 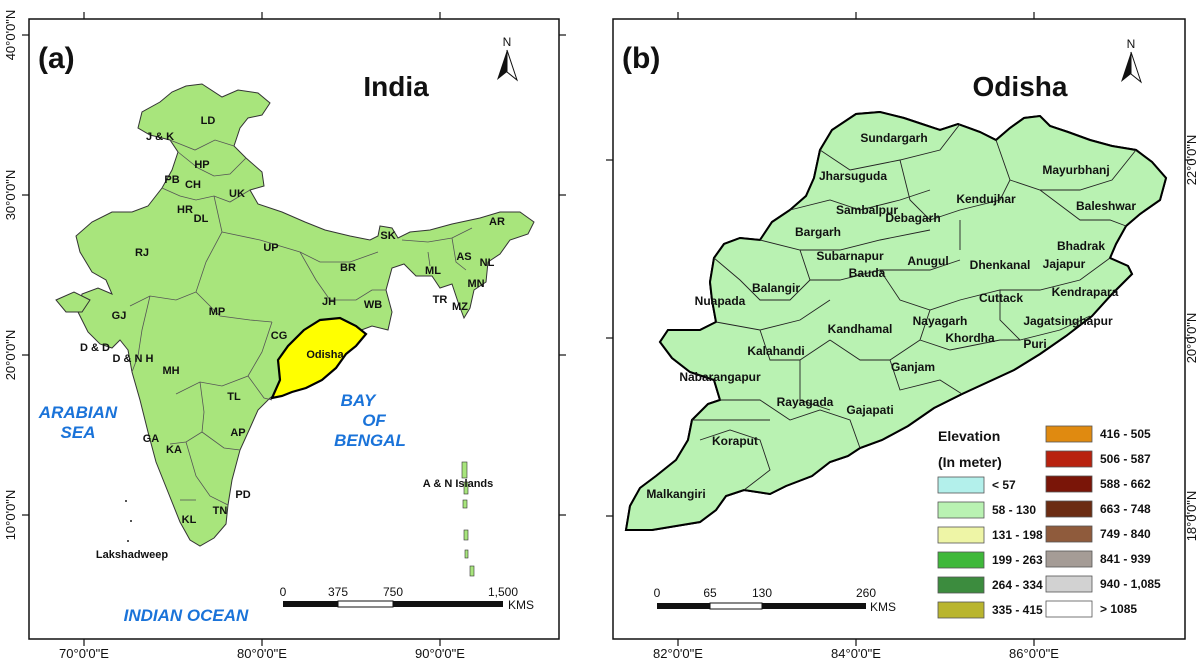 What do you see at coordinates (189, 520) in the screenshot?
I see `state-label: KL` at bounding box center [189, 520].